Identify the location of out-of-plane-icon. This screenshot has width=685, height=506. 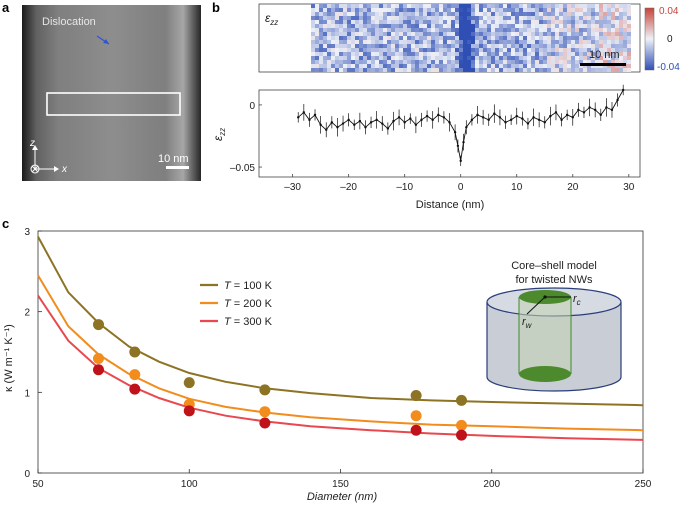
(35, 169).